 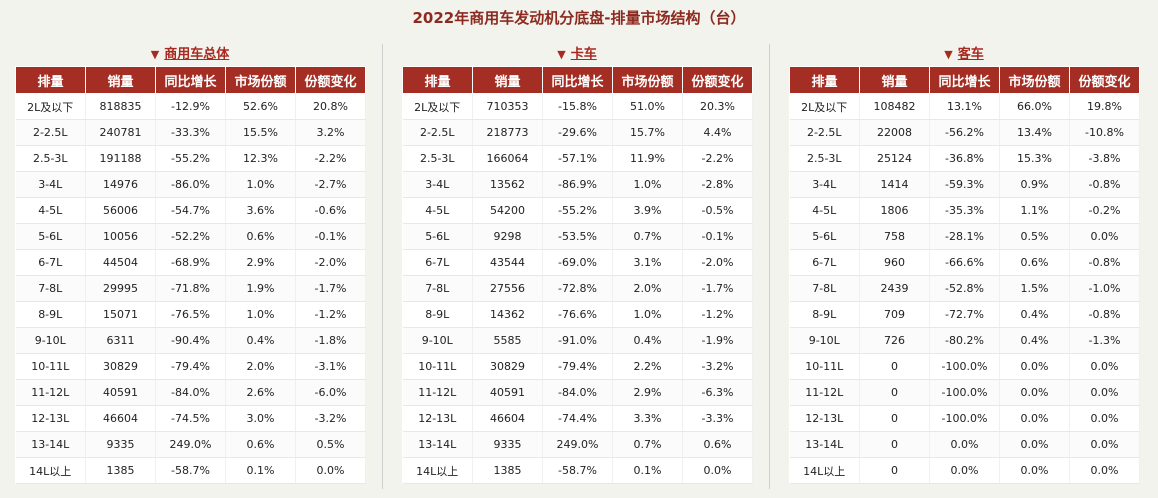 I want to click on table-cell: -68.9%, so click(x=190, y=262).